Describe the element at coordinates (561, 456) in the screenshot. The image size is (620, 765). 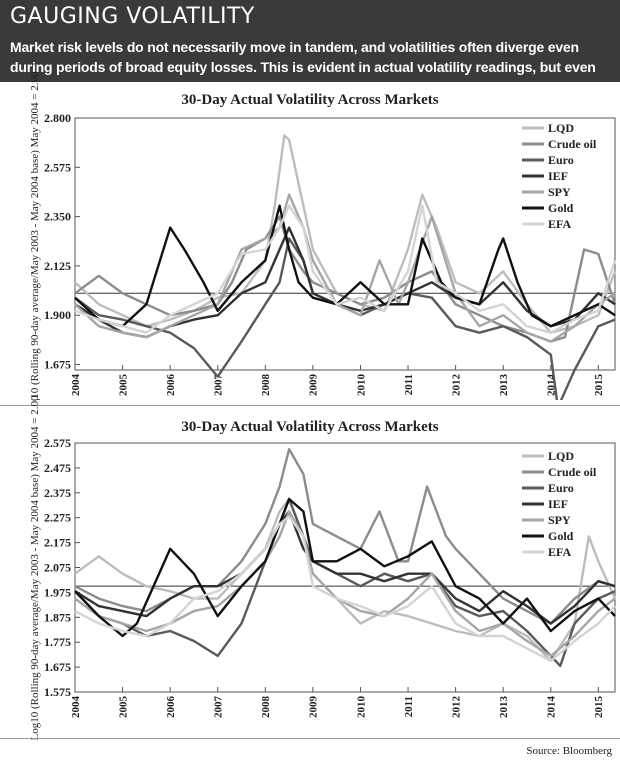
I see `chart2-legend-label: LQD` at that location.